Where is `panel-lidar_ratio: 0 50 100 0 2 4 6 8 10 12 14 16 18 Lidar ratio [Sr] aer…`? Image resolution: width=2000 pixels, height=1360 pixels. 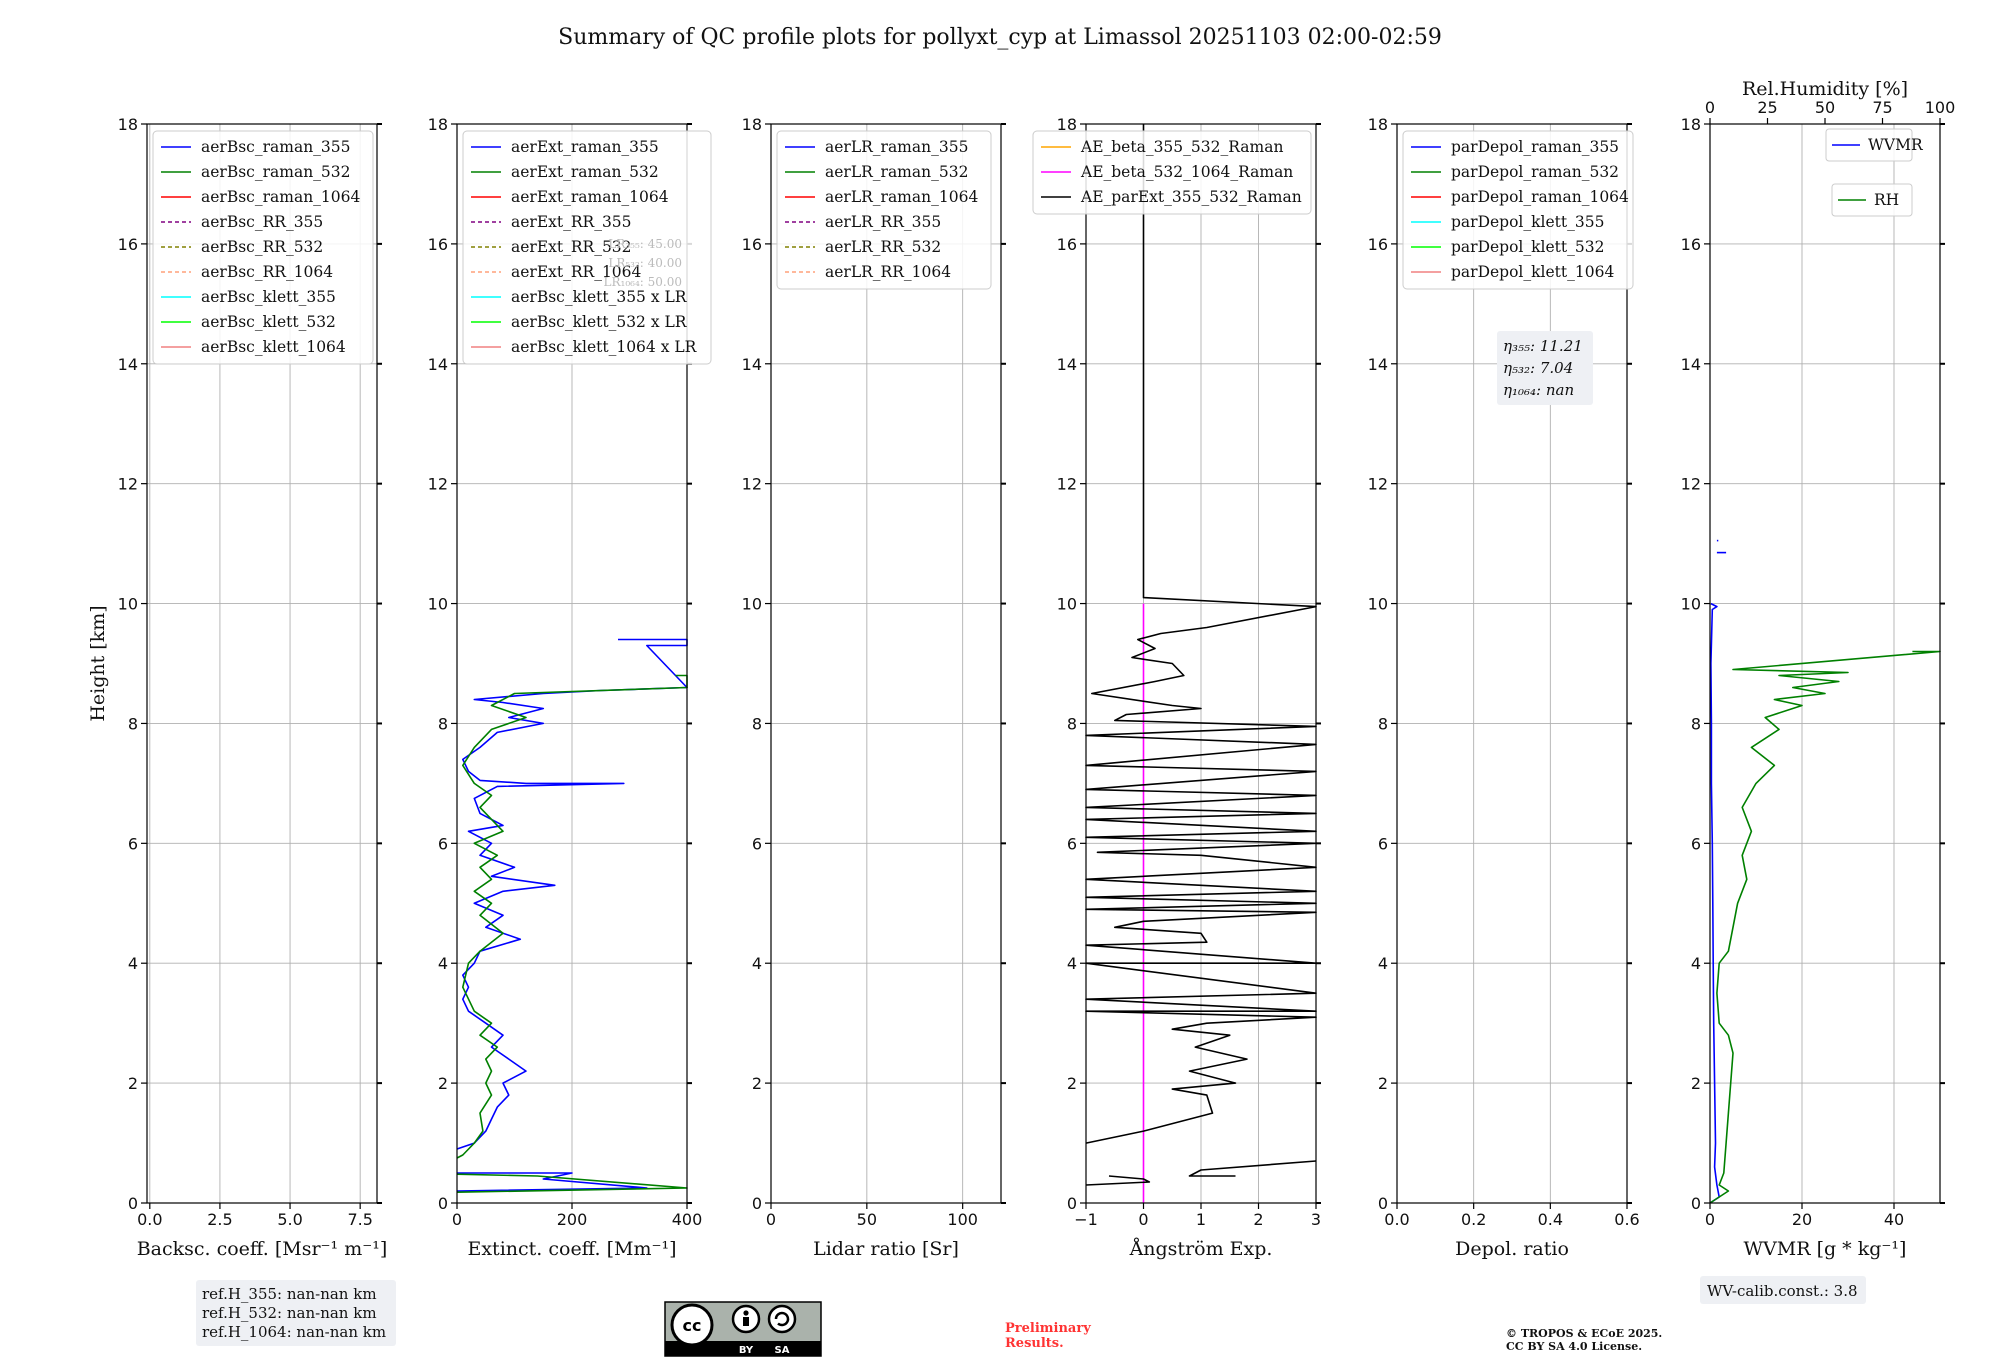 panel-lidar_ratio: 0 50 100 0 2 4 6 8 10 12 14 16 18 Lidar ratio [Sr] aer… is located at coordinates (874, 687).